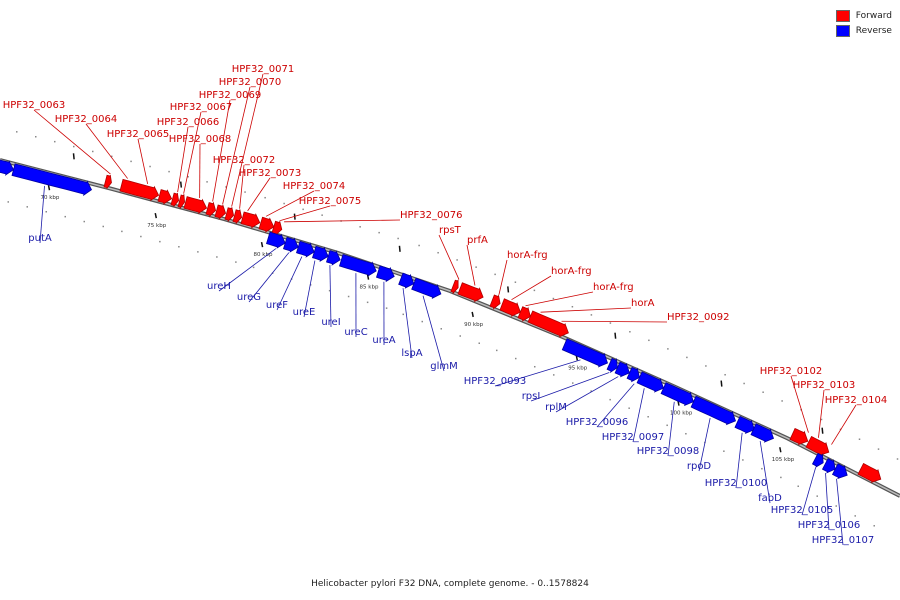 Image resolution: width=900 pixels, height=600 pixels. I want to click on forward-swatch, so click(842, 15).